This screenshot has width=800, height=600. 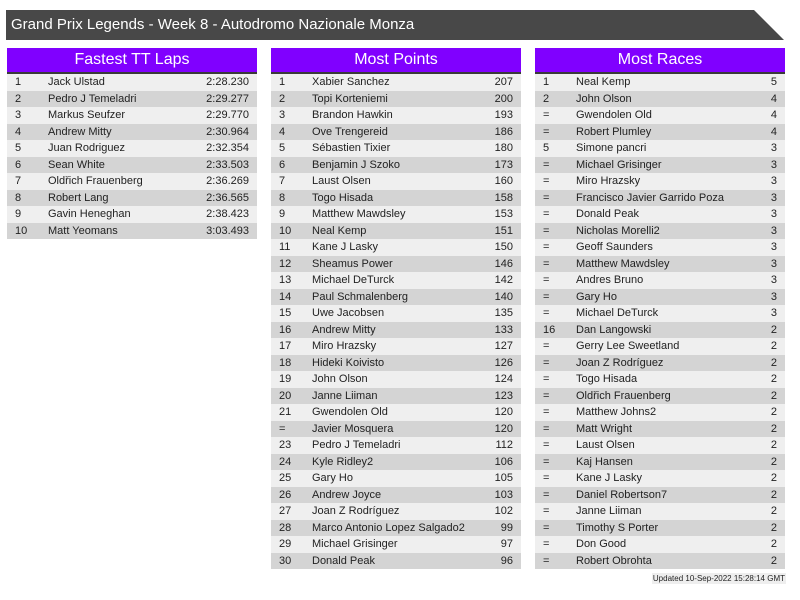 I want to click on table-row: = Matthew Mawdsley 3, so click(x=660, y=263).